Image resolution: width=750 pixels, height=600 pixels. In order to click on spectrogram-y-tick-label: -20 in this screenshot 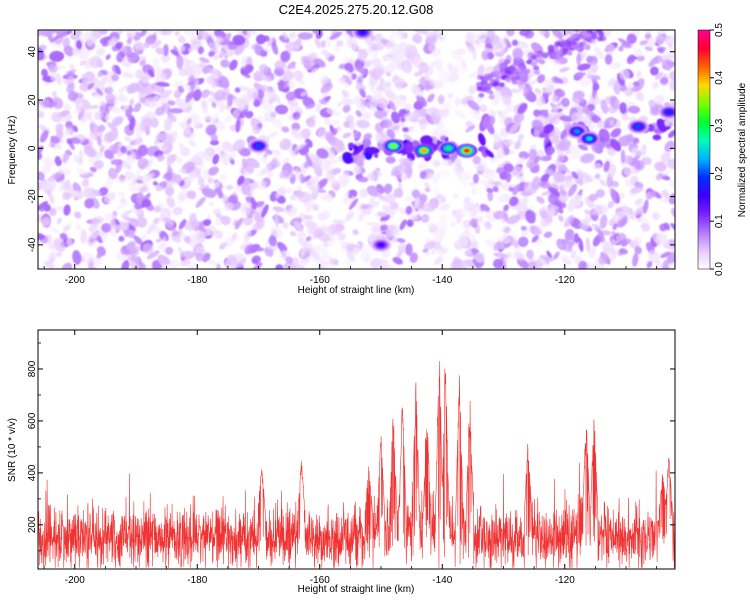, I will do `click(32, 196)`.